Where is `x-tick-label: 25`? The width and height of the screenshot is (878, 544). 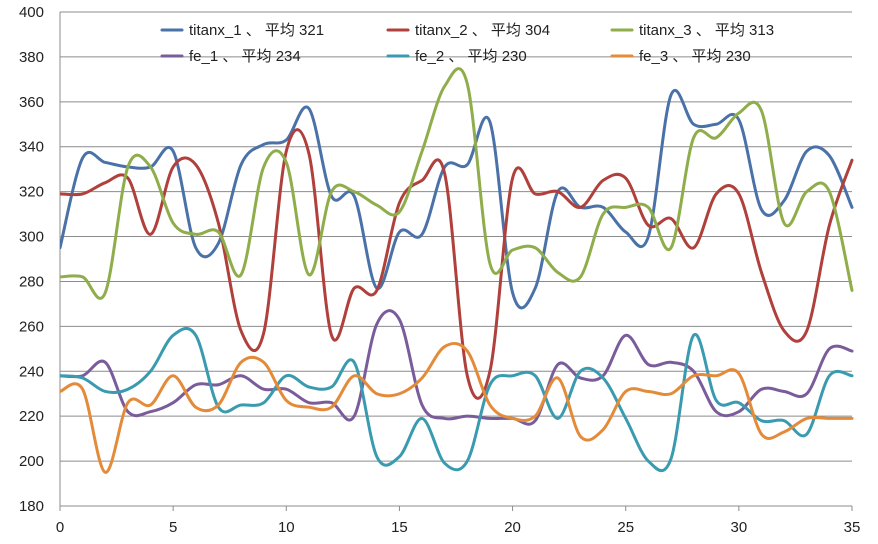 x-tick-label: 25 is located at coordinates (625, 527).